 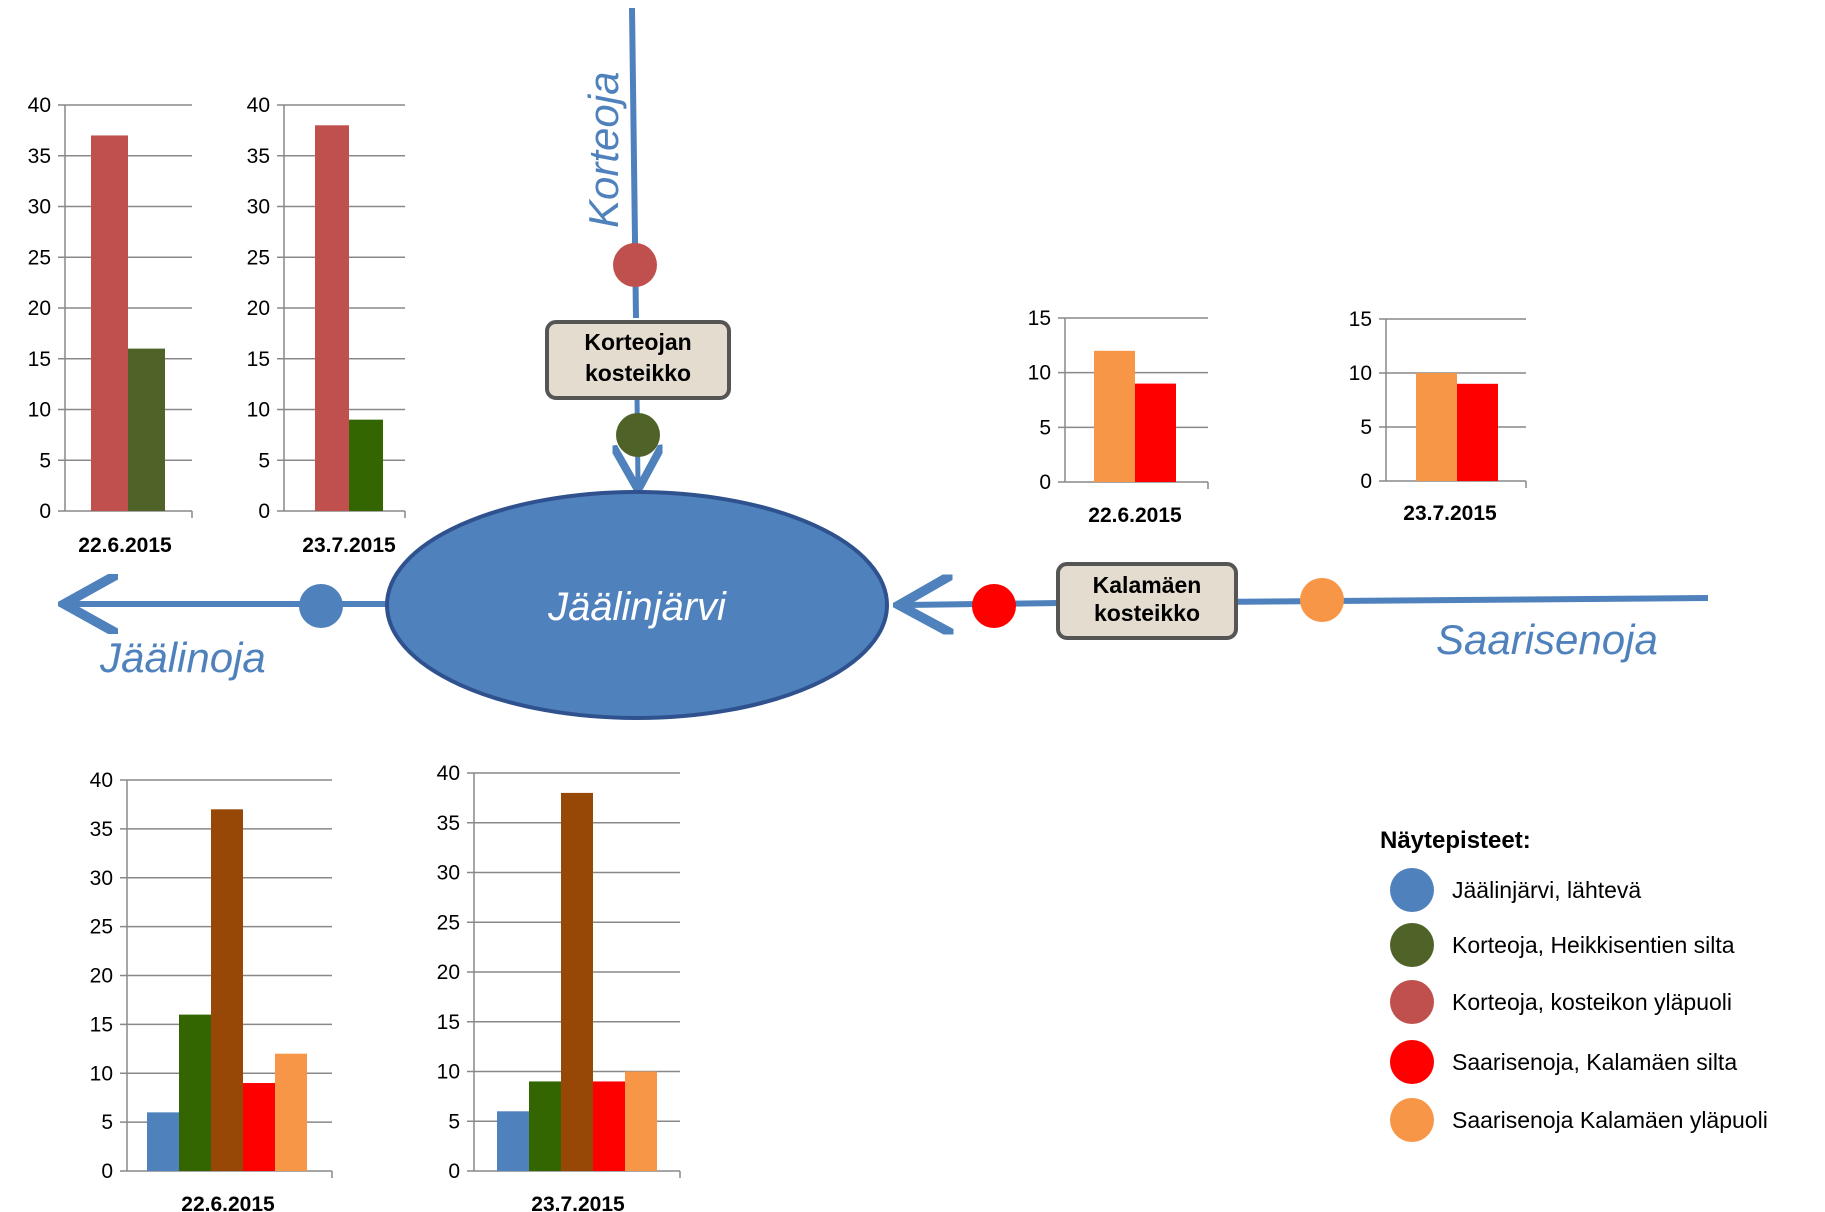 I want to click on chart-all-2: 0 5 10 15 20 25 30 35 40 23.7.2015, so click(x=559, y=987).